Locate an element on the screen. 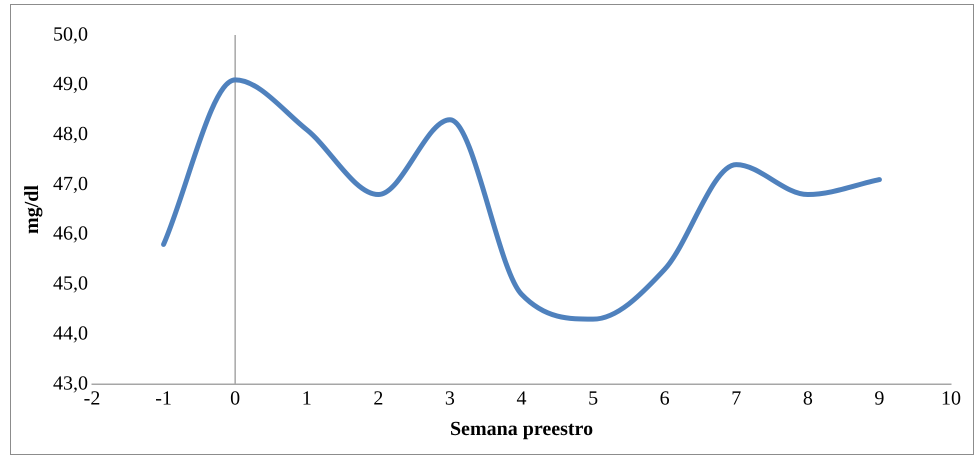 The width and height of the screenshot is (977, 460). x-tick-label: 9 is located at coordinates (879, 398).